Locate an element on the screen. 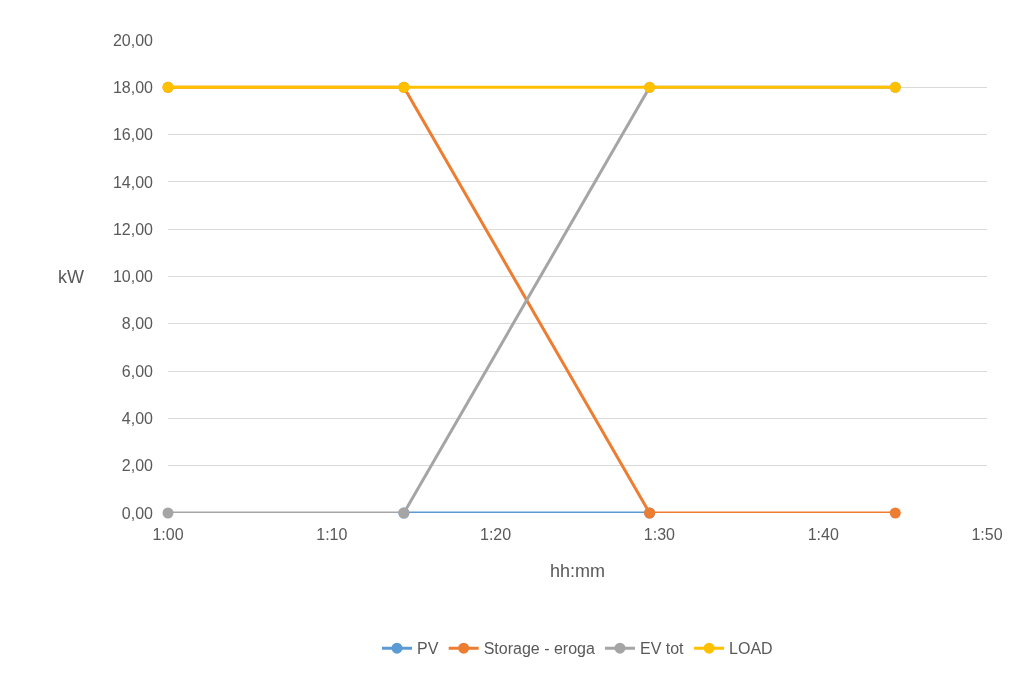  legend-label: Storage - eroga is located at coordinates (539, 649).